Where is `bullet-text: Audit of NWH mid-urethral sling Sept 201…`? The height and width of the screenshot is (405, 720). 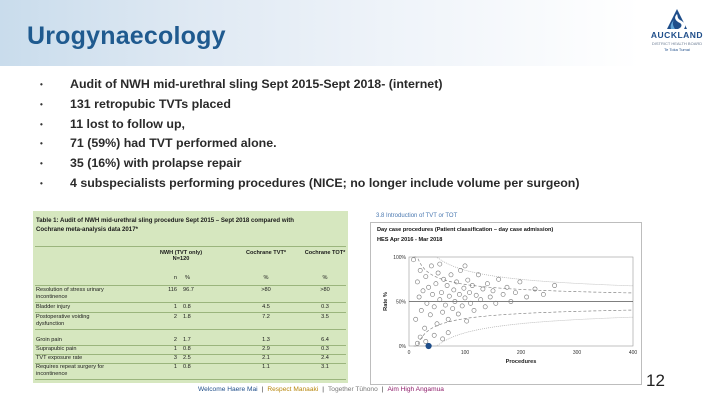
bullet-text: Audit of NWH mid-urethral sling Sept 201… is located at coordinates (256, 84).